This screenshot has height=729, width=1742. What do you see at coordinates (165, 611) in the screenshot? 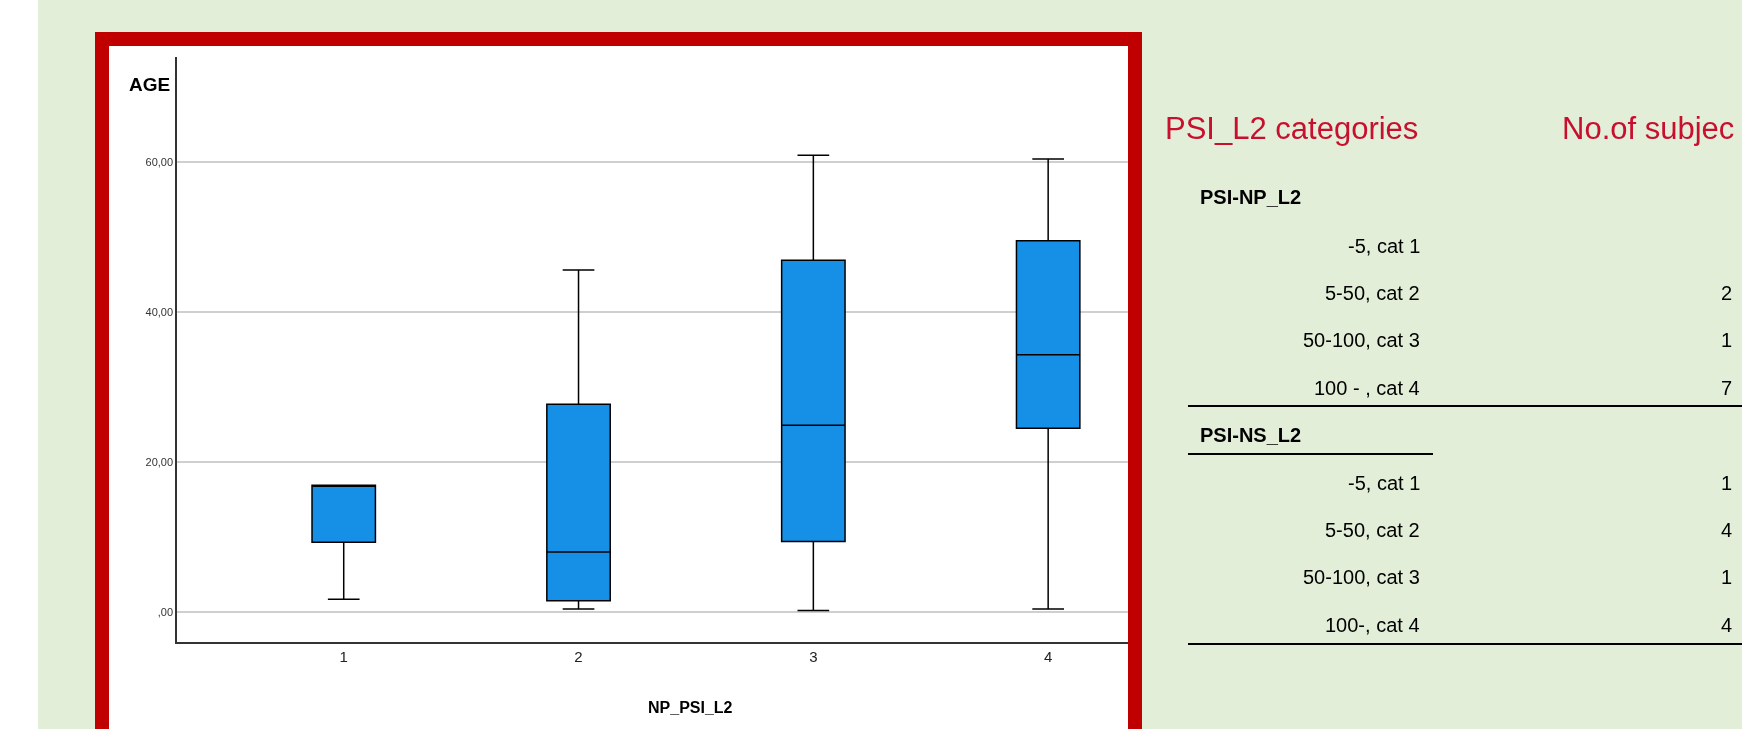
I see `y-tick-label: ,00` at bounding box center [165, 611].